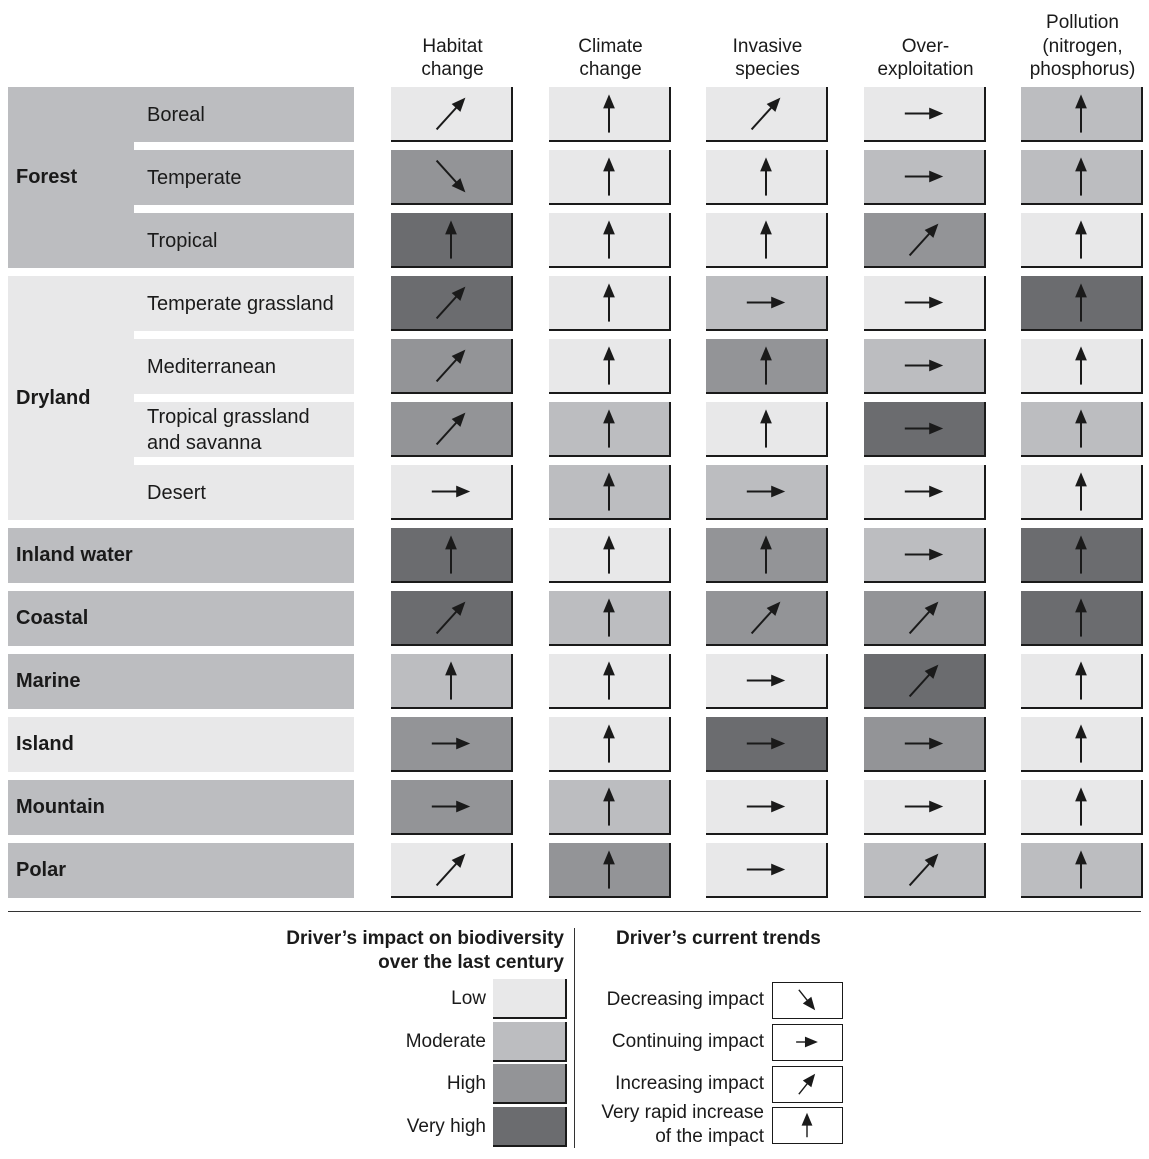 The height and width of the screenshot is (1159, 1149). Describe the element at coordinates (181, 744) in the screenshot. I see `biome-label-island: Island` at that location.